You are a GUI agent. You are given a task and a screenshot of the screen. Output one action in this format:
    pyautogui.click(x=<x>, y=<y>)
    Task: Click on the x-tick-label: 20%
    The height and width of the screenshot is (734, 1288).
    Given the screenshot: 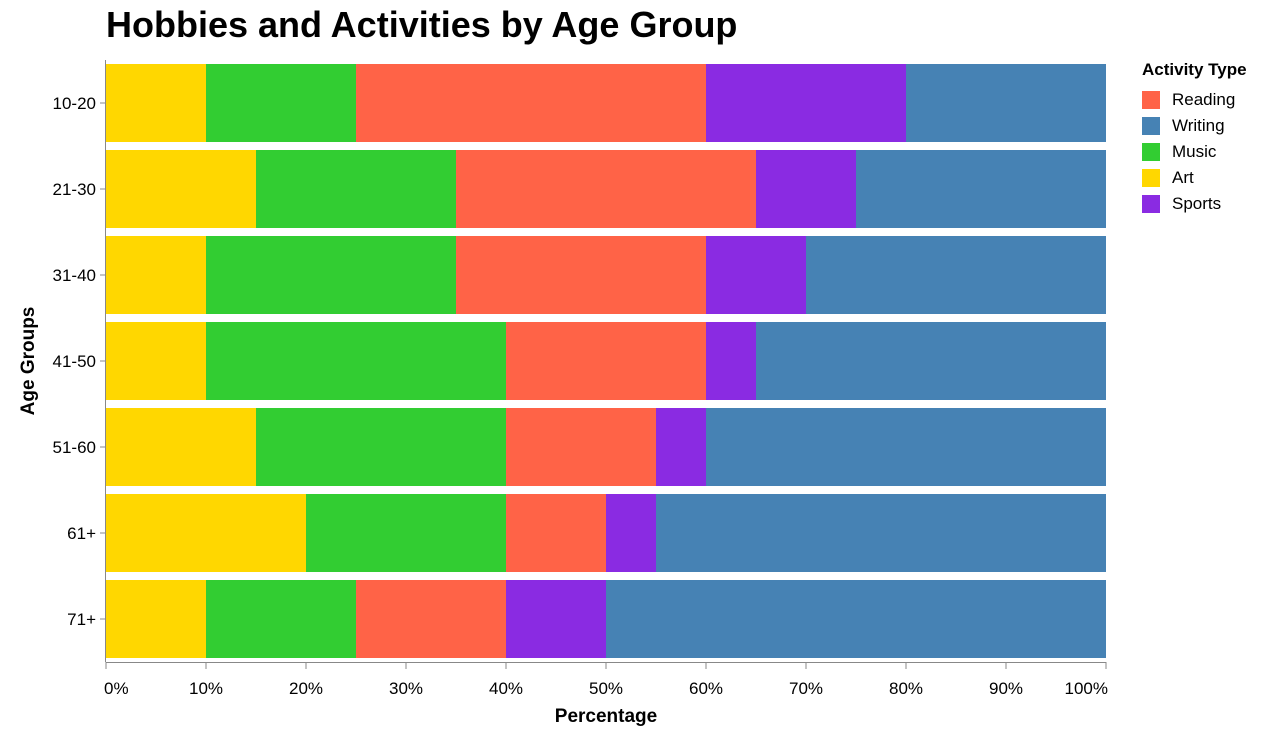 What is the action you would take?
    pyautogui.click(x=306, y=688)
    